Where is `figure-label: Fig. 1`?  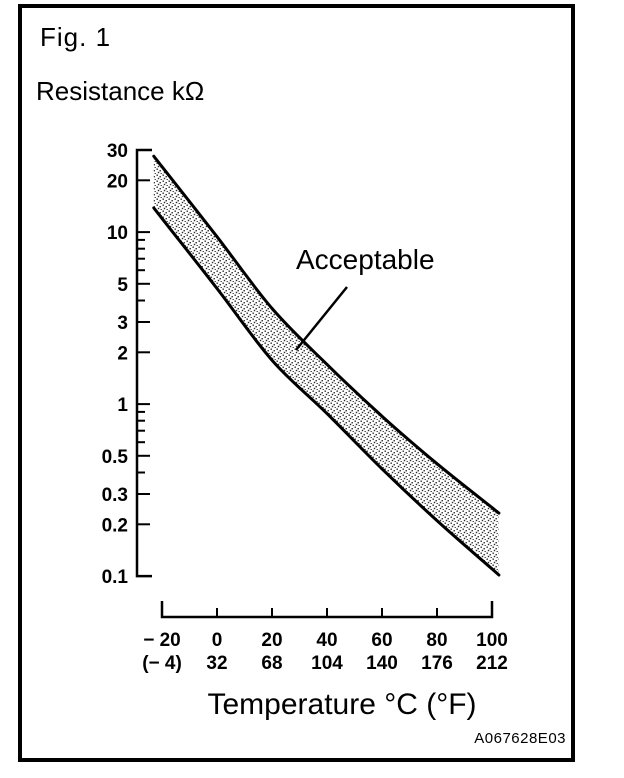
figure-label: Fig. 1 is located at coordinates (76, 37).